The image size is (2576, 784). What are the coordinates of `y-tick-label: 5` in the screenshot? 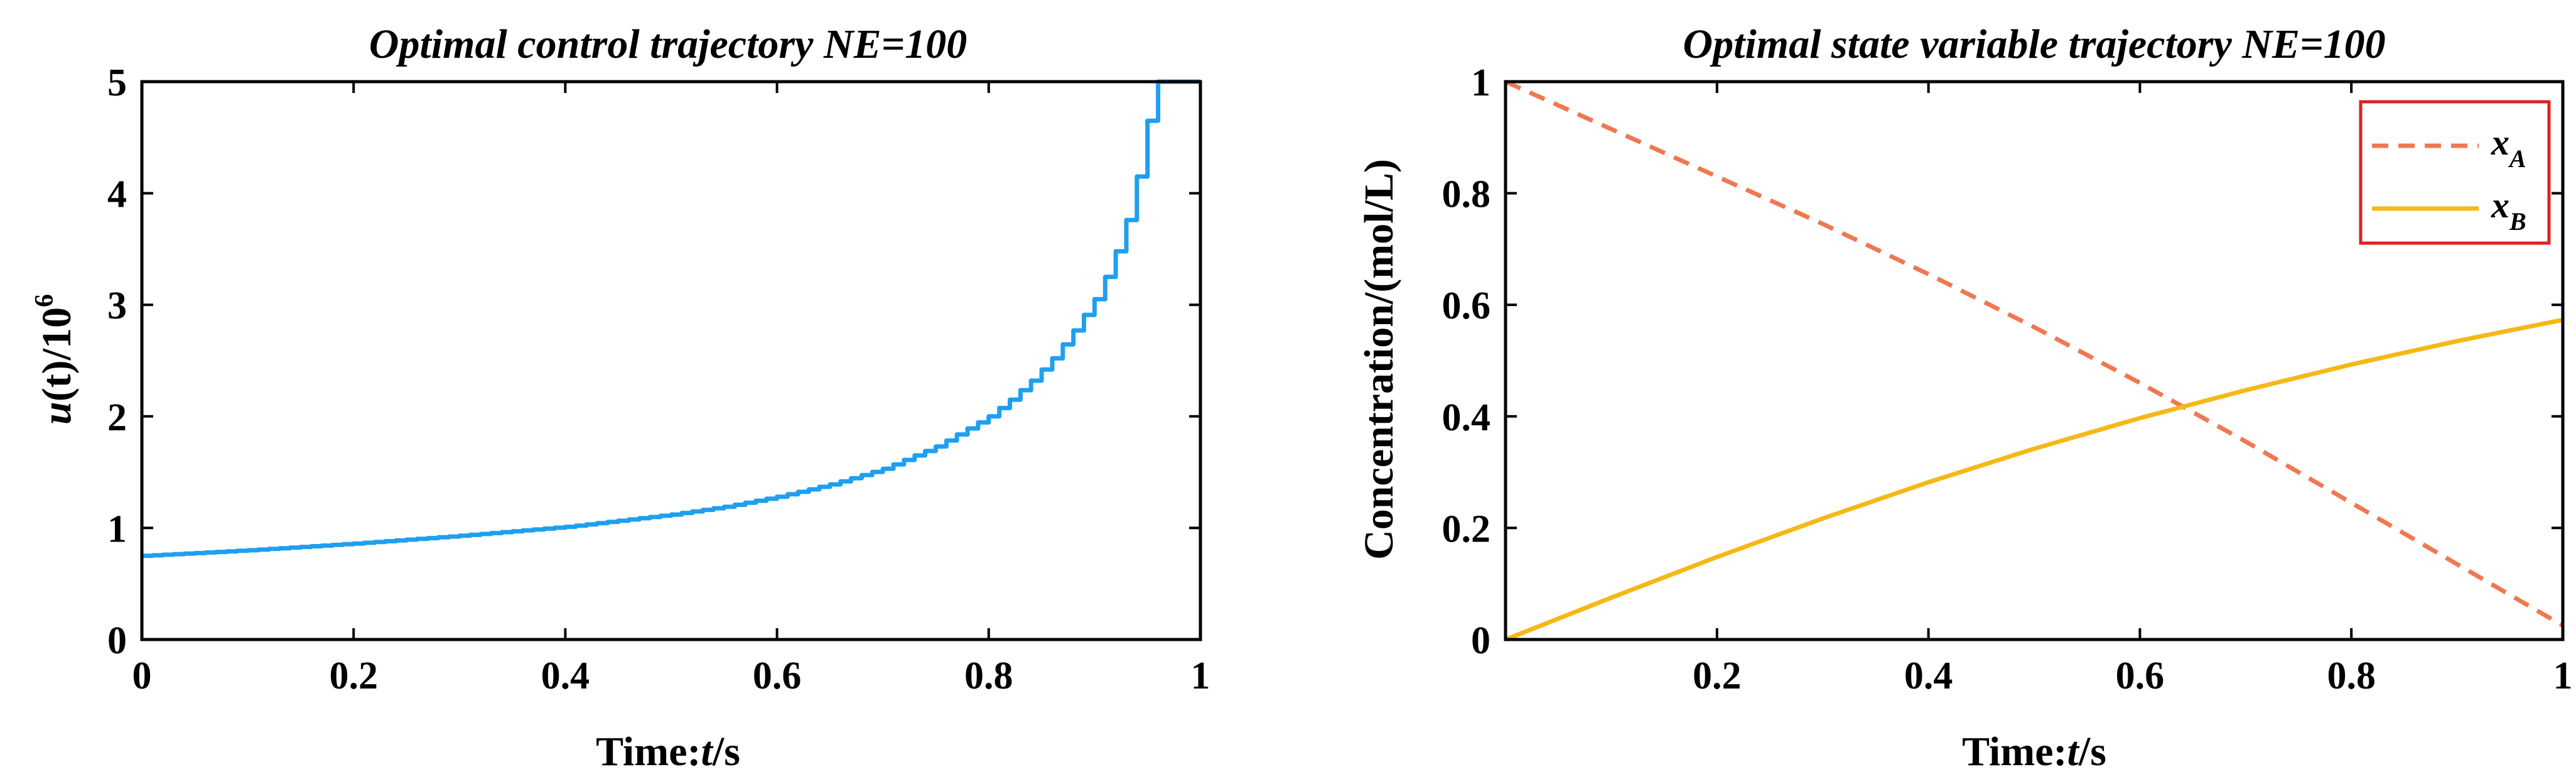 It's located at (117, 83).